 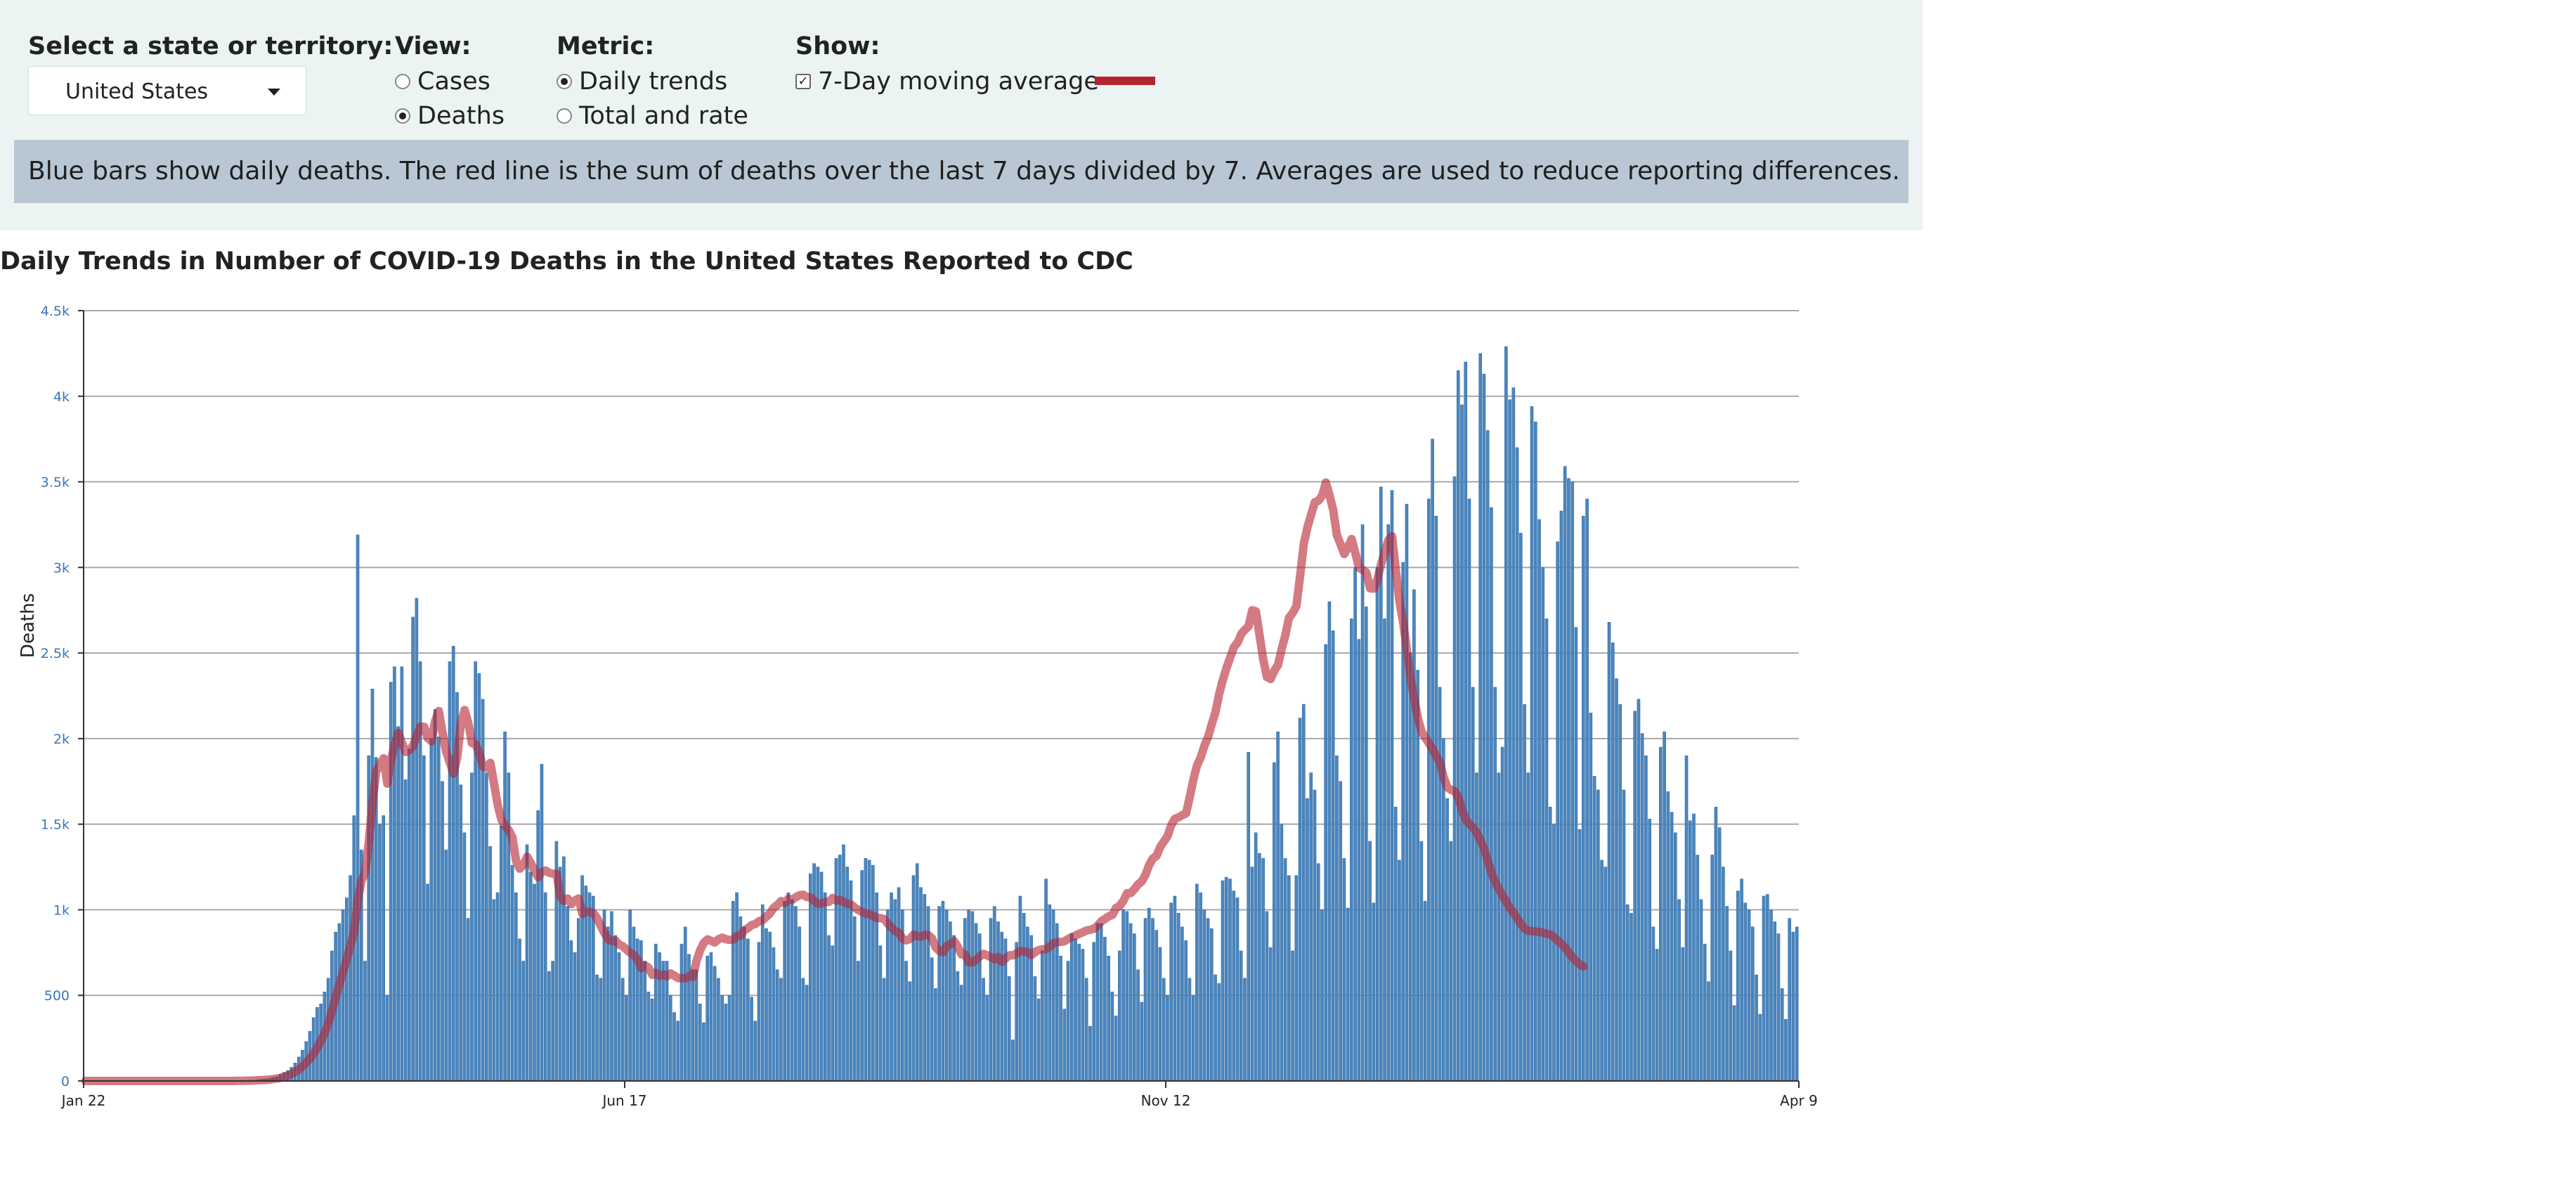 I want to click on moving-average-checkbox: ✓, so click(x=803, y=81).